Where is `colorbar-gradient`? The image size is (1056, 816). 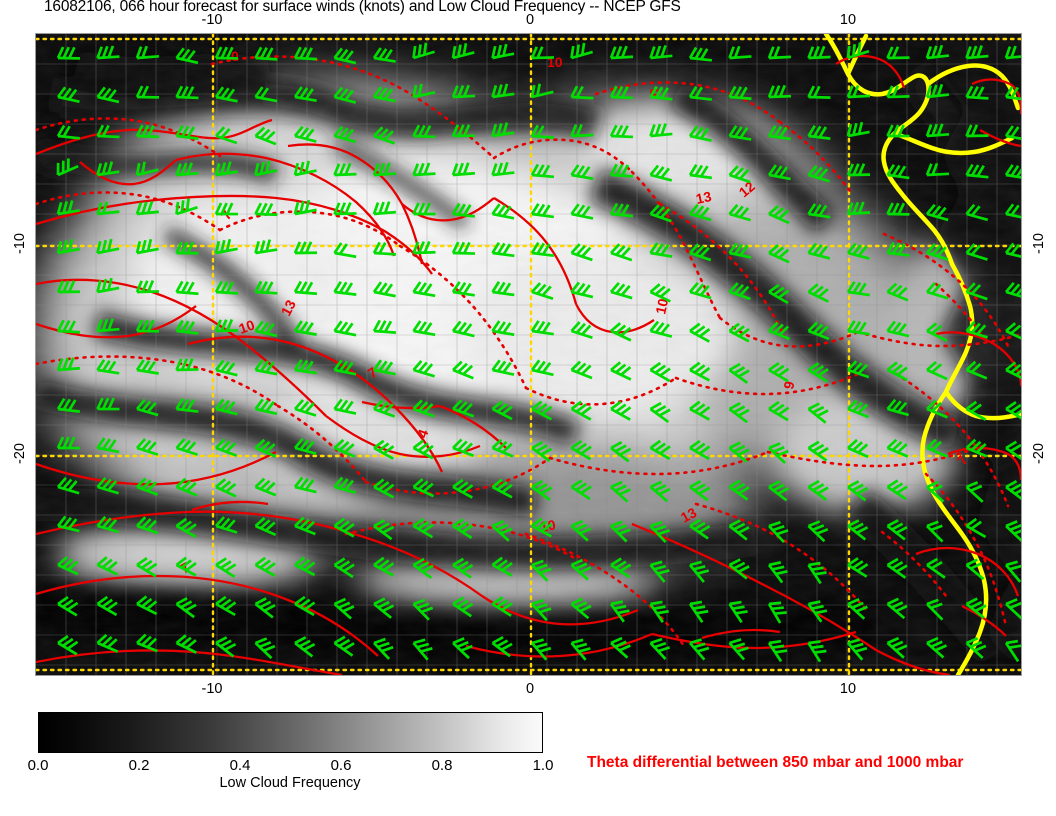
colorbar-gradient is located at coordinates (290, 732).